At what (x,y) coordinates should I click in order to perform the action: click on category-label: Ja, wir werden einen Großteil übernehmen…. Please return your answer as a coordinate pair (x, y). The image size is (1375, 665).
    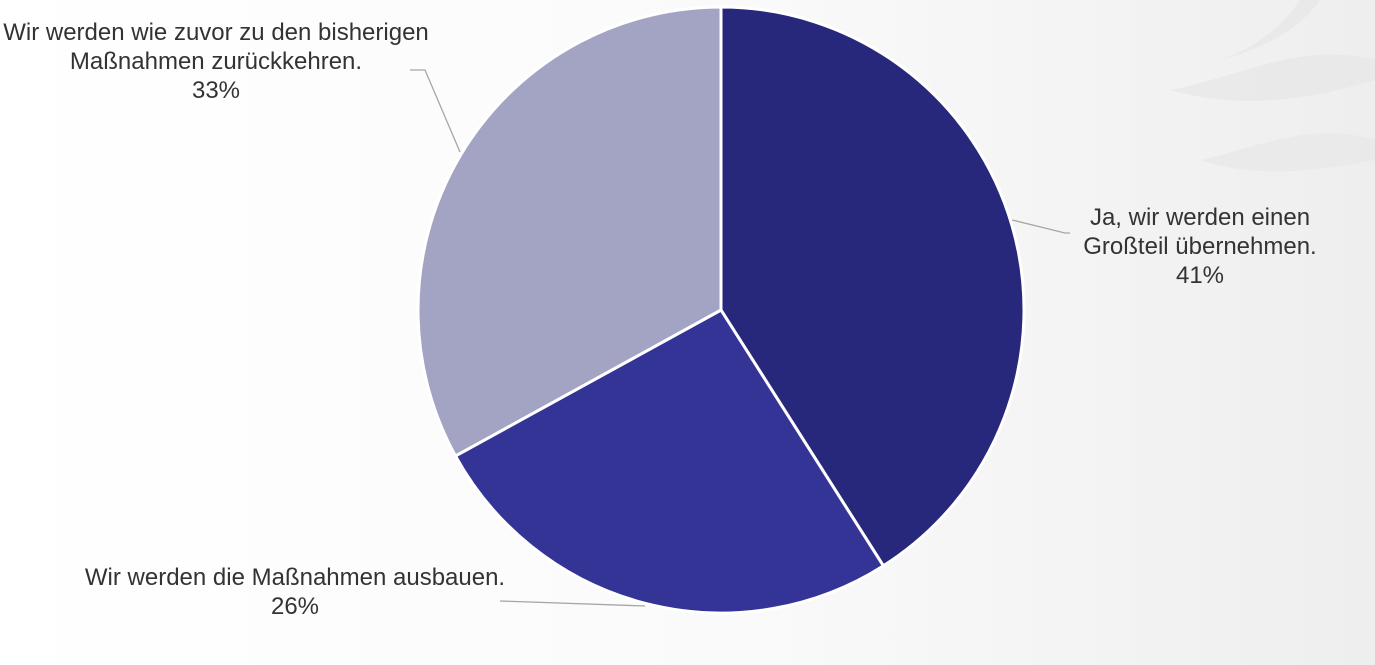
    Looking at the image, I should click on (1200, 232).